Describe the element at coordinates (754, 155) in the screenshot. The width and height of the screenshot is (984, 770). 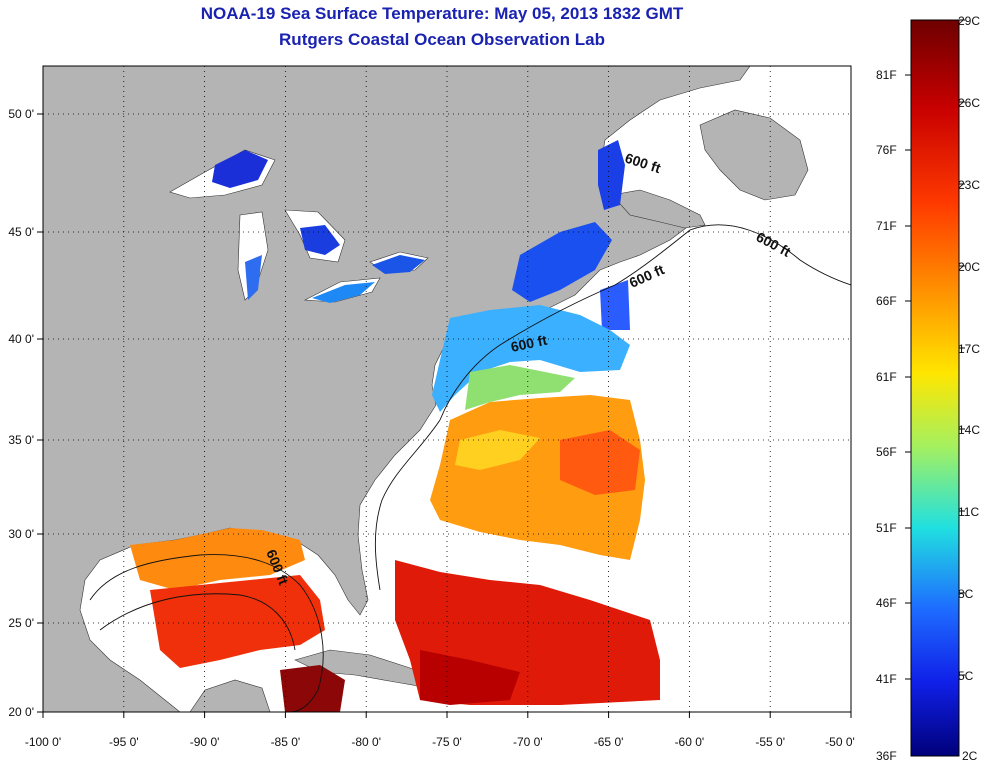
I see `land-newfoundland` at that location.